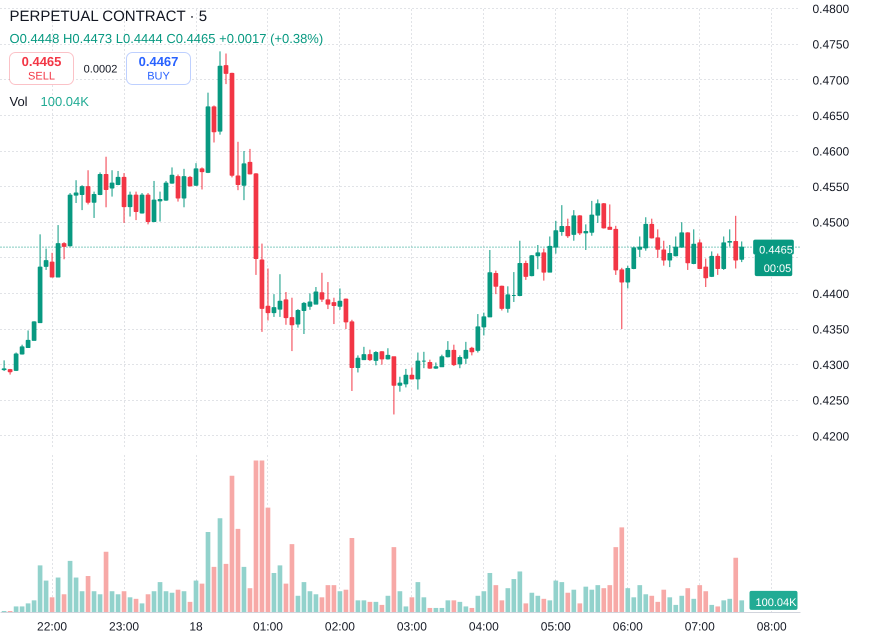 The width and height of the screenshot is (874, 639). Describe the element at coordinates (831, 436) in the screenshot. I see `y-tick-label: 0.4200` at that location.